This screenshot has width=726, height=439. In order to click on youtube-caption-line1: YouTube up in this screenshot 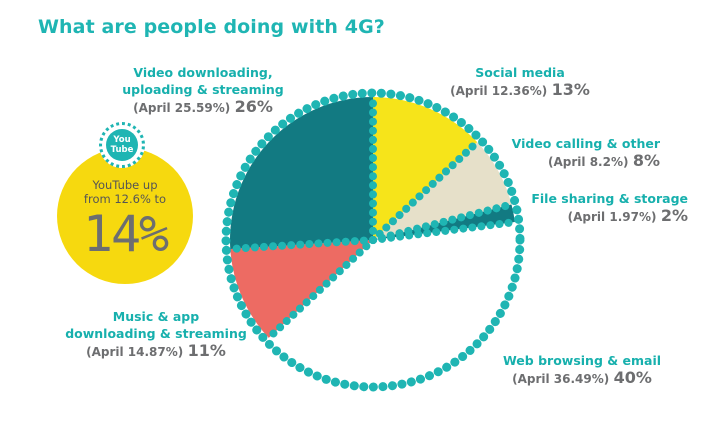, I will do `click(125, 185)`.